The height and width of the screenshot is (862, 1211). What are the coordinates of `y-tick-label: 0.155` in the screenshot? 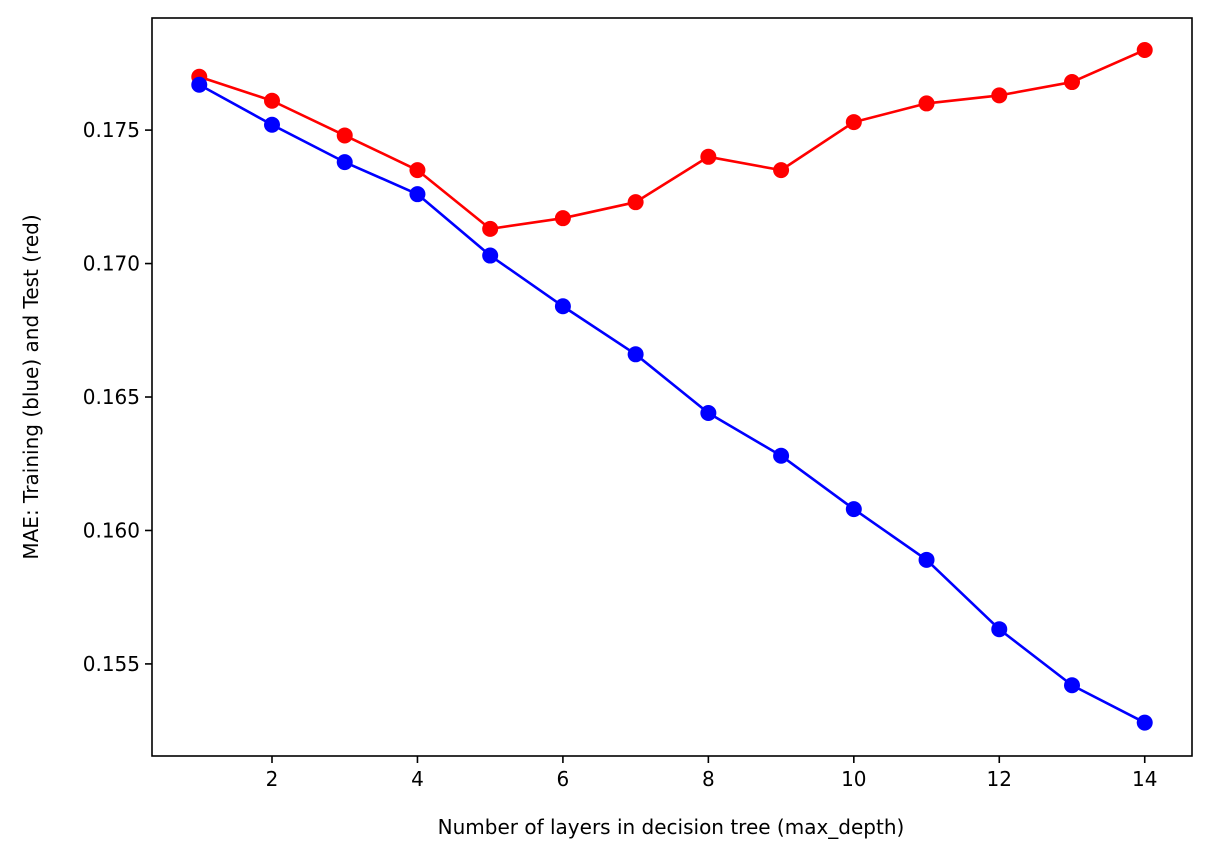 It's located at (111, 664).